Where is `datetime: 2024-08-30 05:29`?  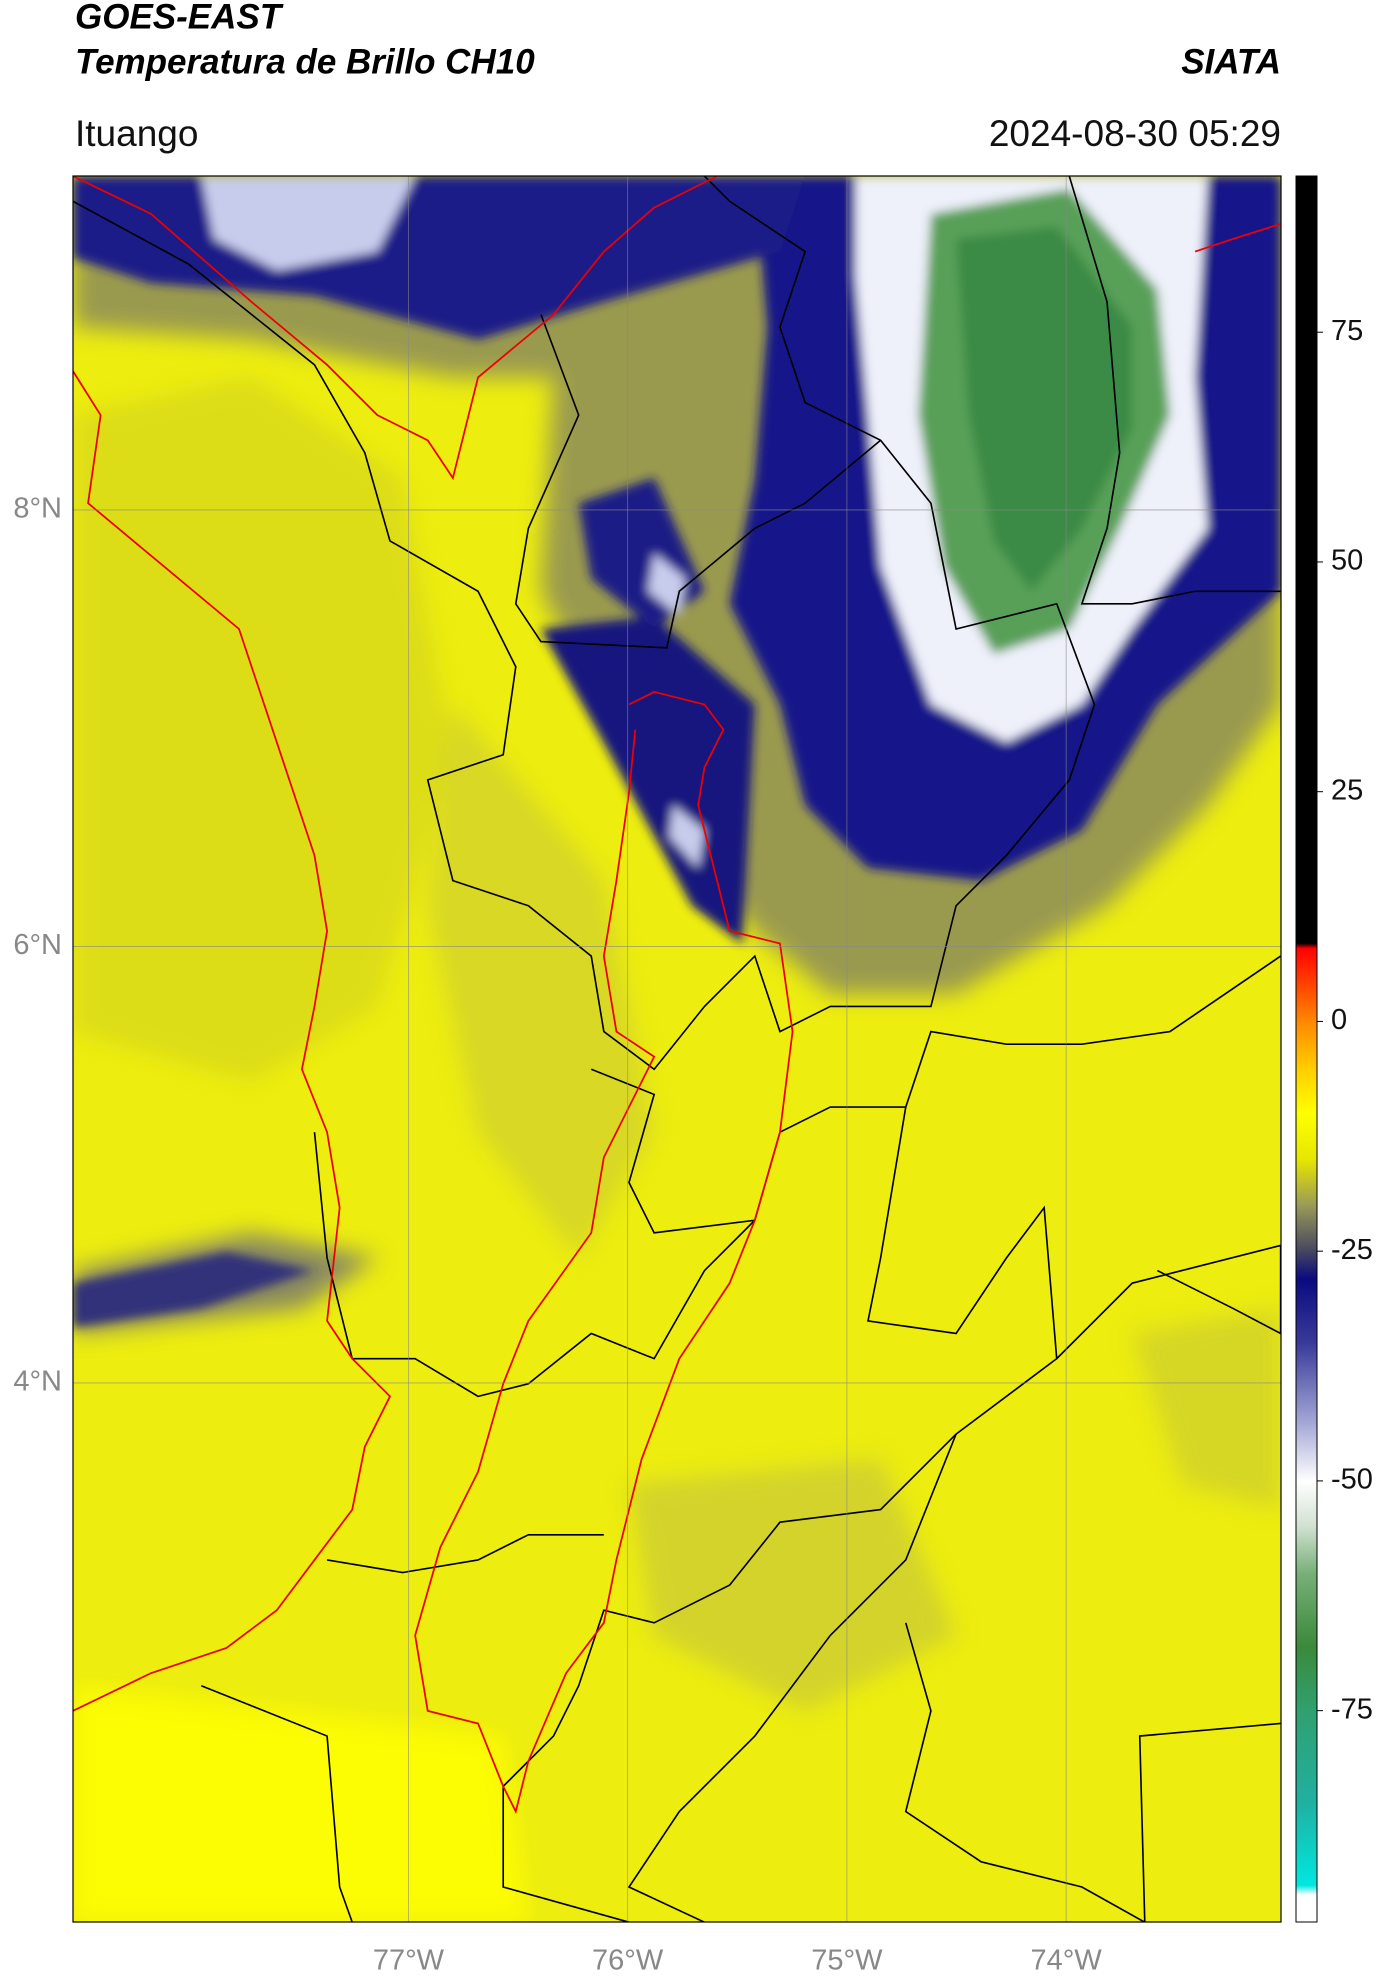 datetime: 2024-08-30 05:29 is located at coordinates (1135, 133).